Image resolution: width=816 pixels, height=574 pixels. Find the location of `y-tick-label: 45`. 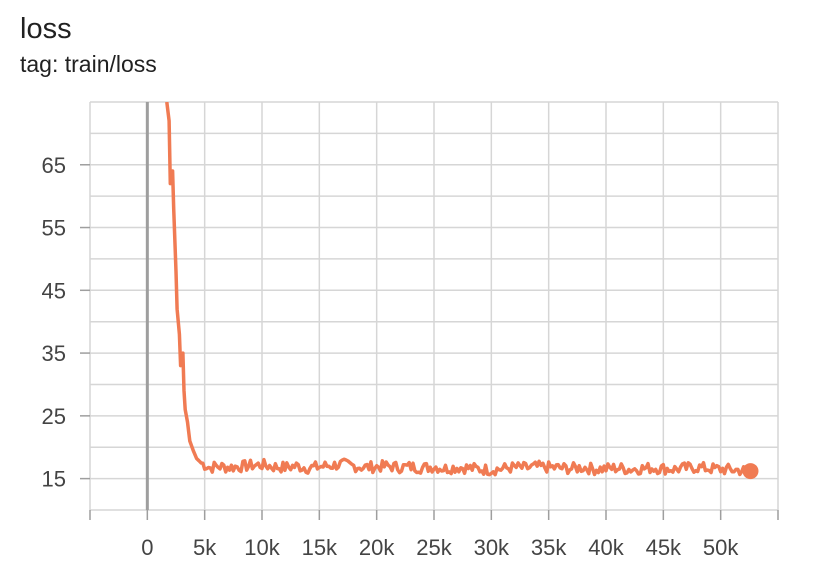

y-tick-label: 45 is located at coordinates (54, 290).